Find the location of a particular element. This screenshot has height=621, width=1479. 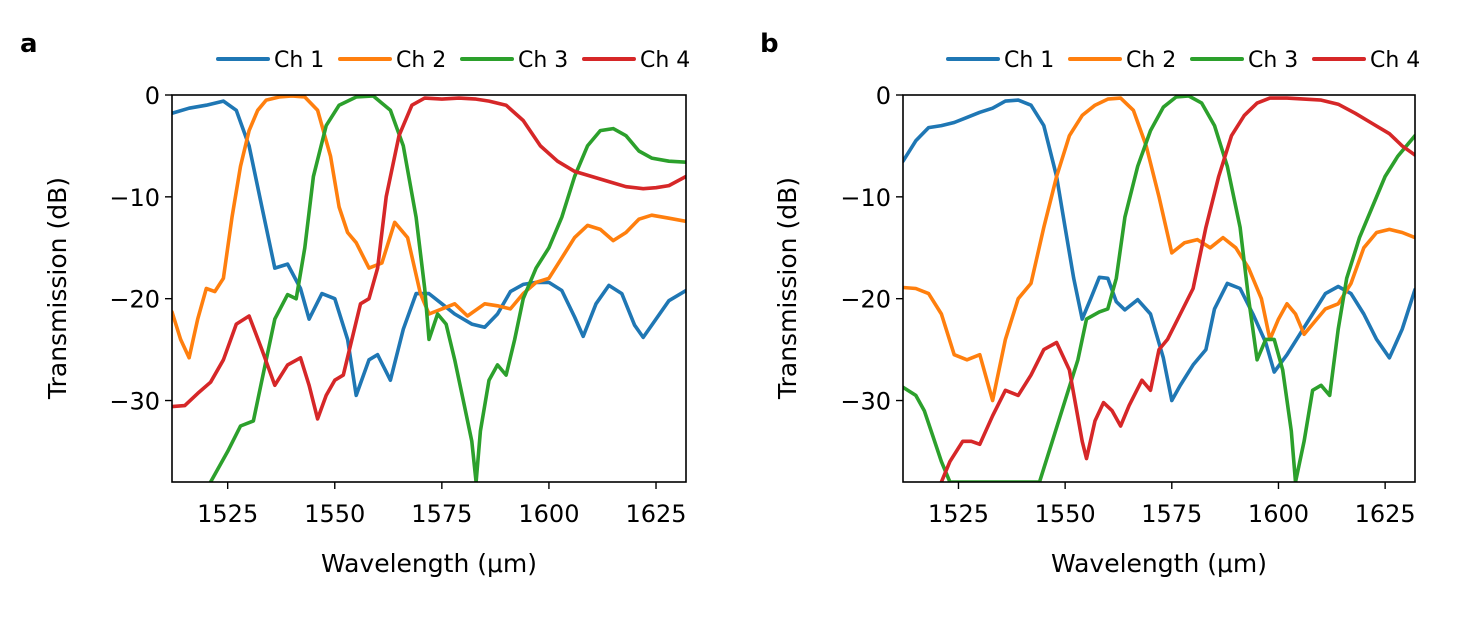

y-ticks-b: 0 −10 −20 −30 is located at coordinates (871, 249).